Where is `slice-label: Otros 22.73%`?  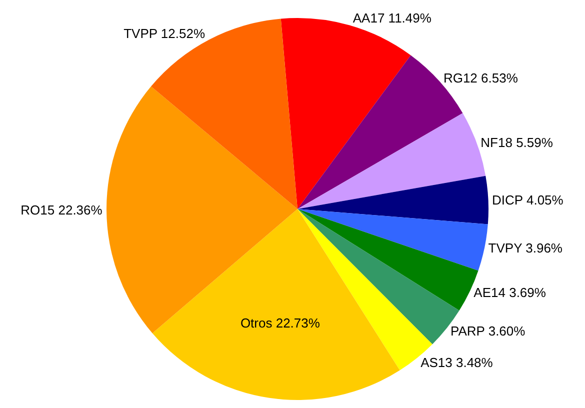
slice-label: Otros 22.73% is located at coordinates (280, 323).